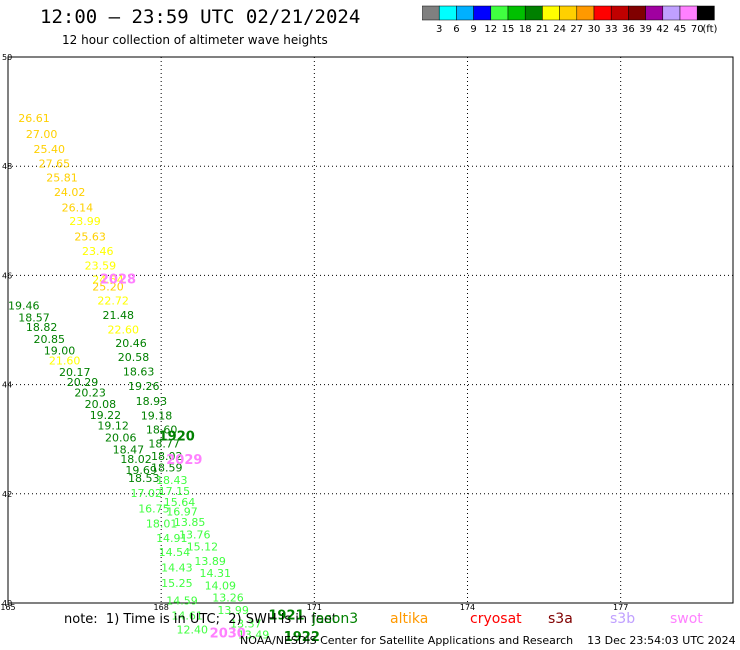  I want to click on wave-height-value: 22.72, so click(113, 300).